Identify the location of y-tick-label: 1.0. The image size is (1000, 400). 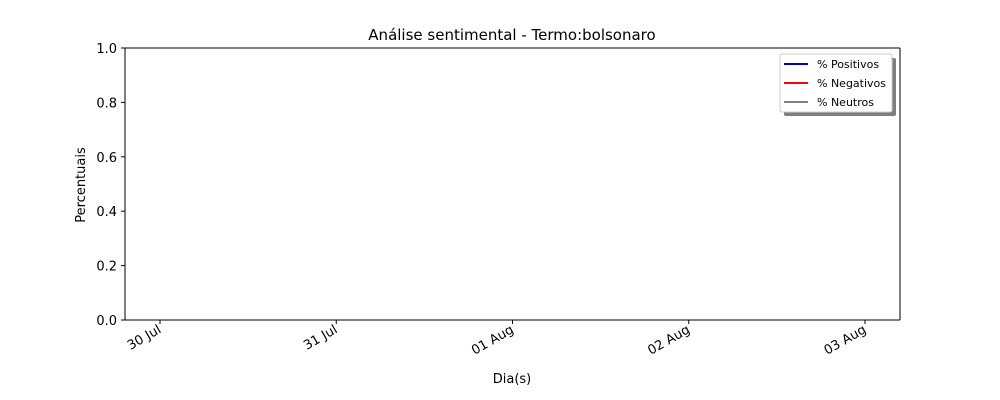
(106, 49).